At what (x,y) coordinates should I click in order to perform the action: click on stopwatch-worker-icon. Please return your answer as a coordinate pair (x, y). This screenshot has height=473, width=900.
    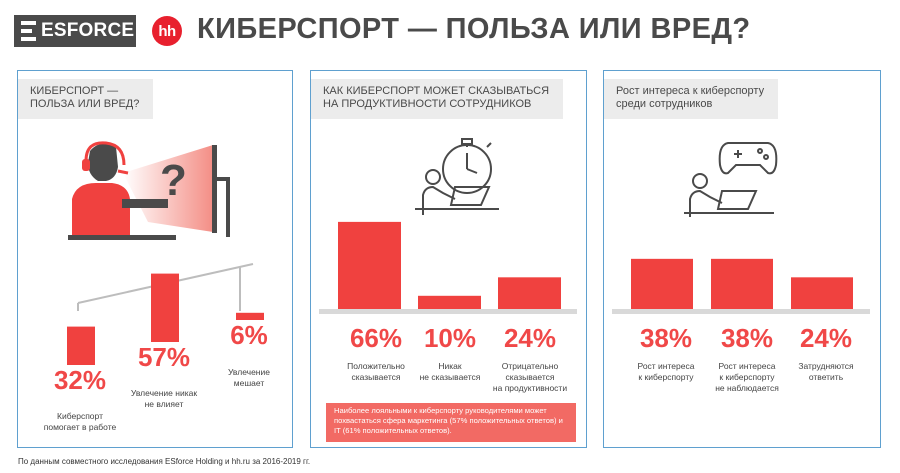
    Looking at the image, I should click on (457, 176).